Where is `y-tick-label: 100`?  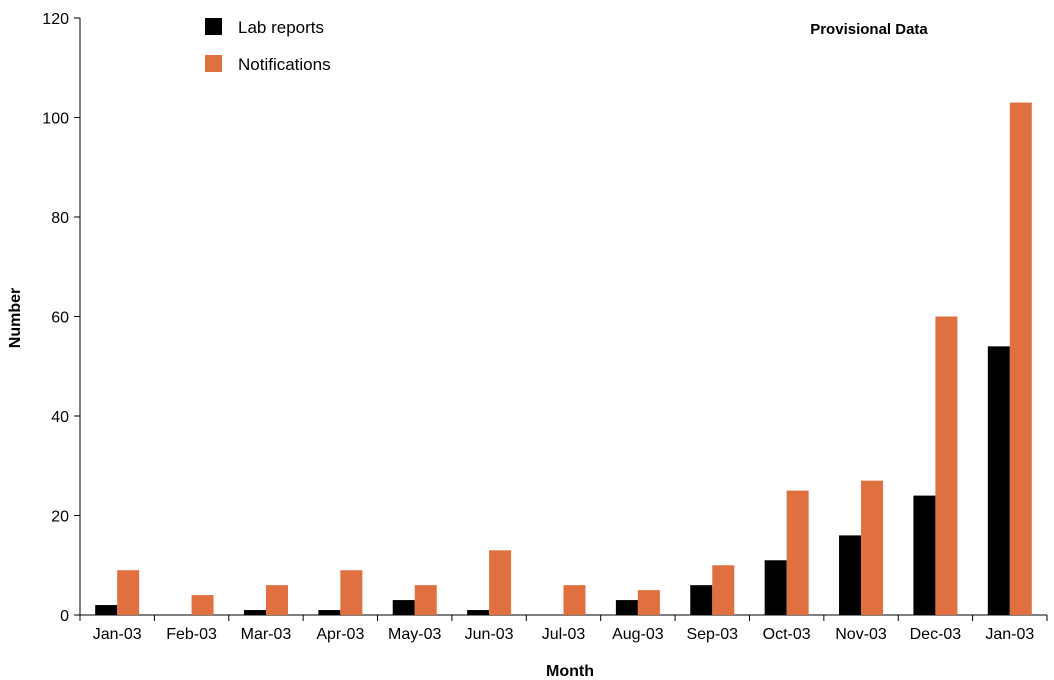
y-tick-label: 100 is located at coordinates (55, 119).